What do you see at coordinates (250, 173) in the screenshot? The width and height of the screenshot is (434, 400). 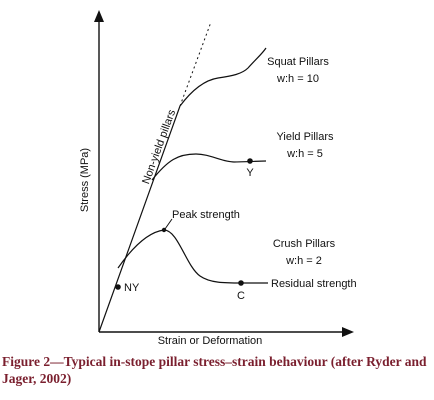 I see `yield-point-label: Y` at bounding box center [250, 173].